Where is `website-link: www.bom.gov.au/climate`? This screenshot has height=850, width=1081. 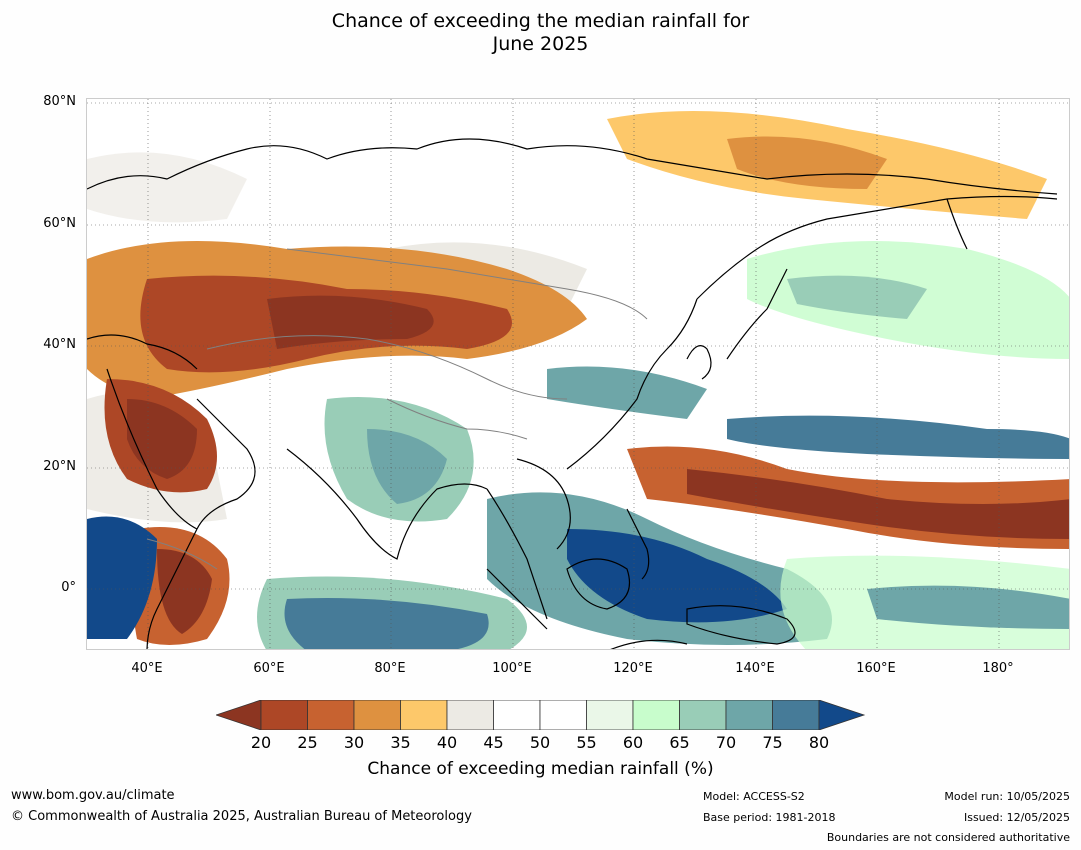
website-link: www.bom.gov.au/climate is located at coordinates (93, 795).